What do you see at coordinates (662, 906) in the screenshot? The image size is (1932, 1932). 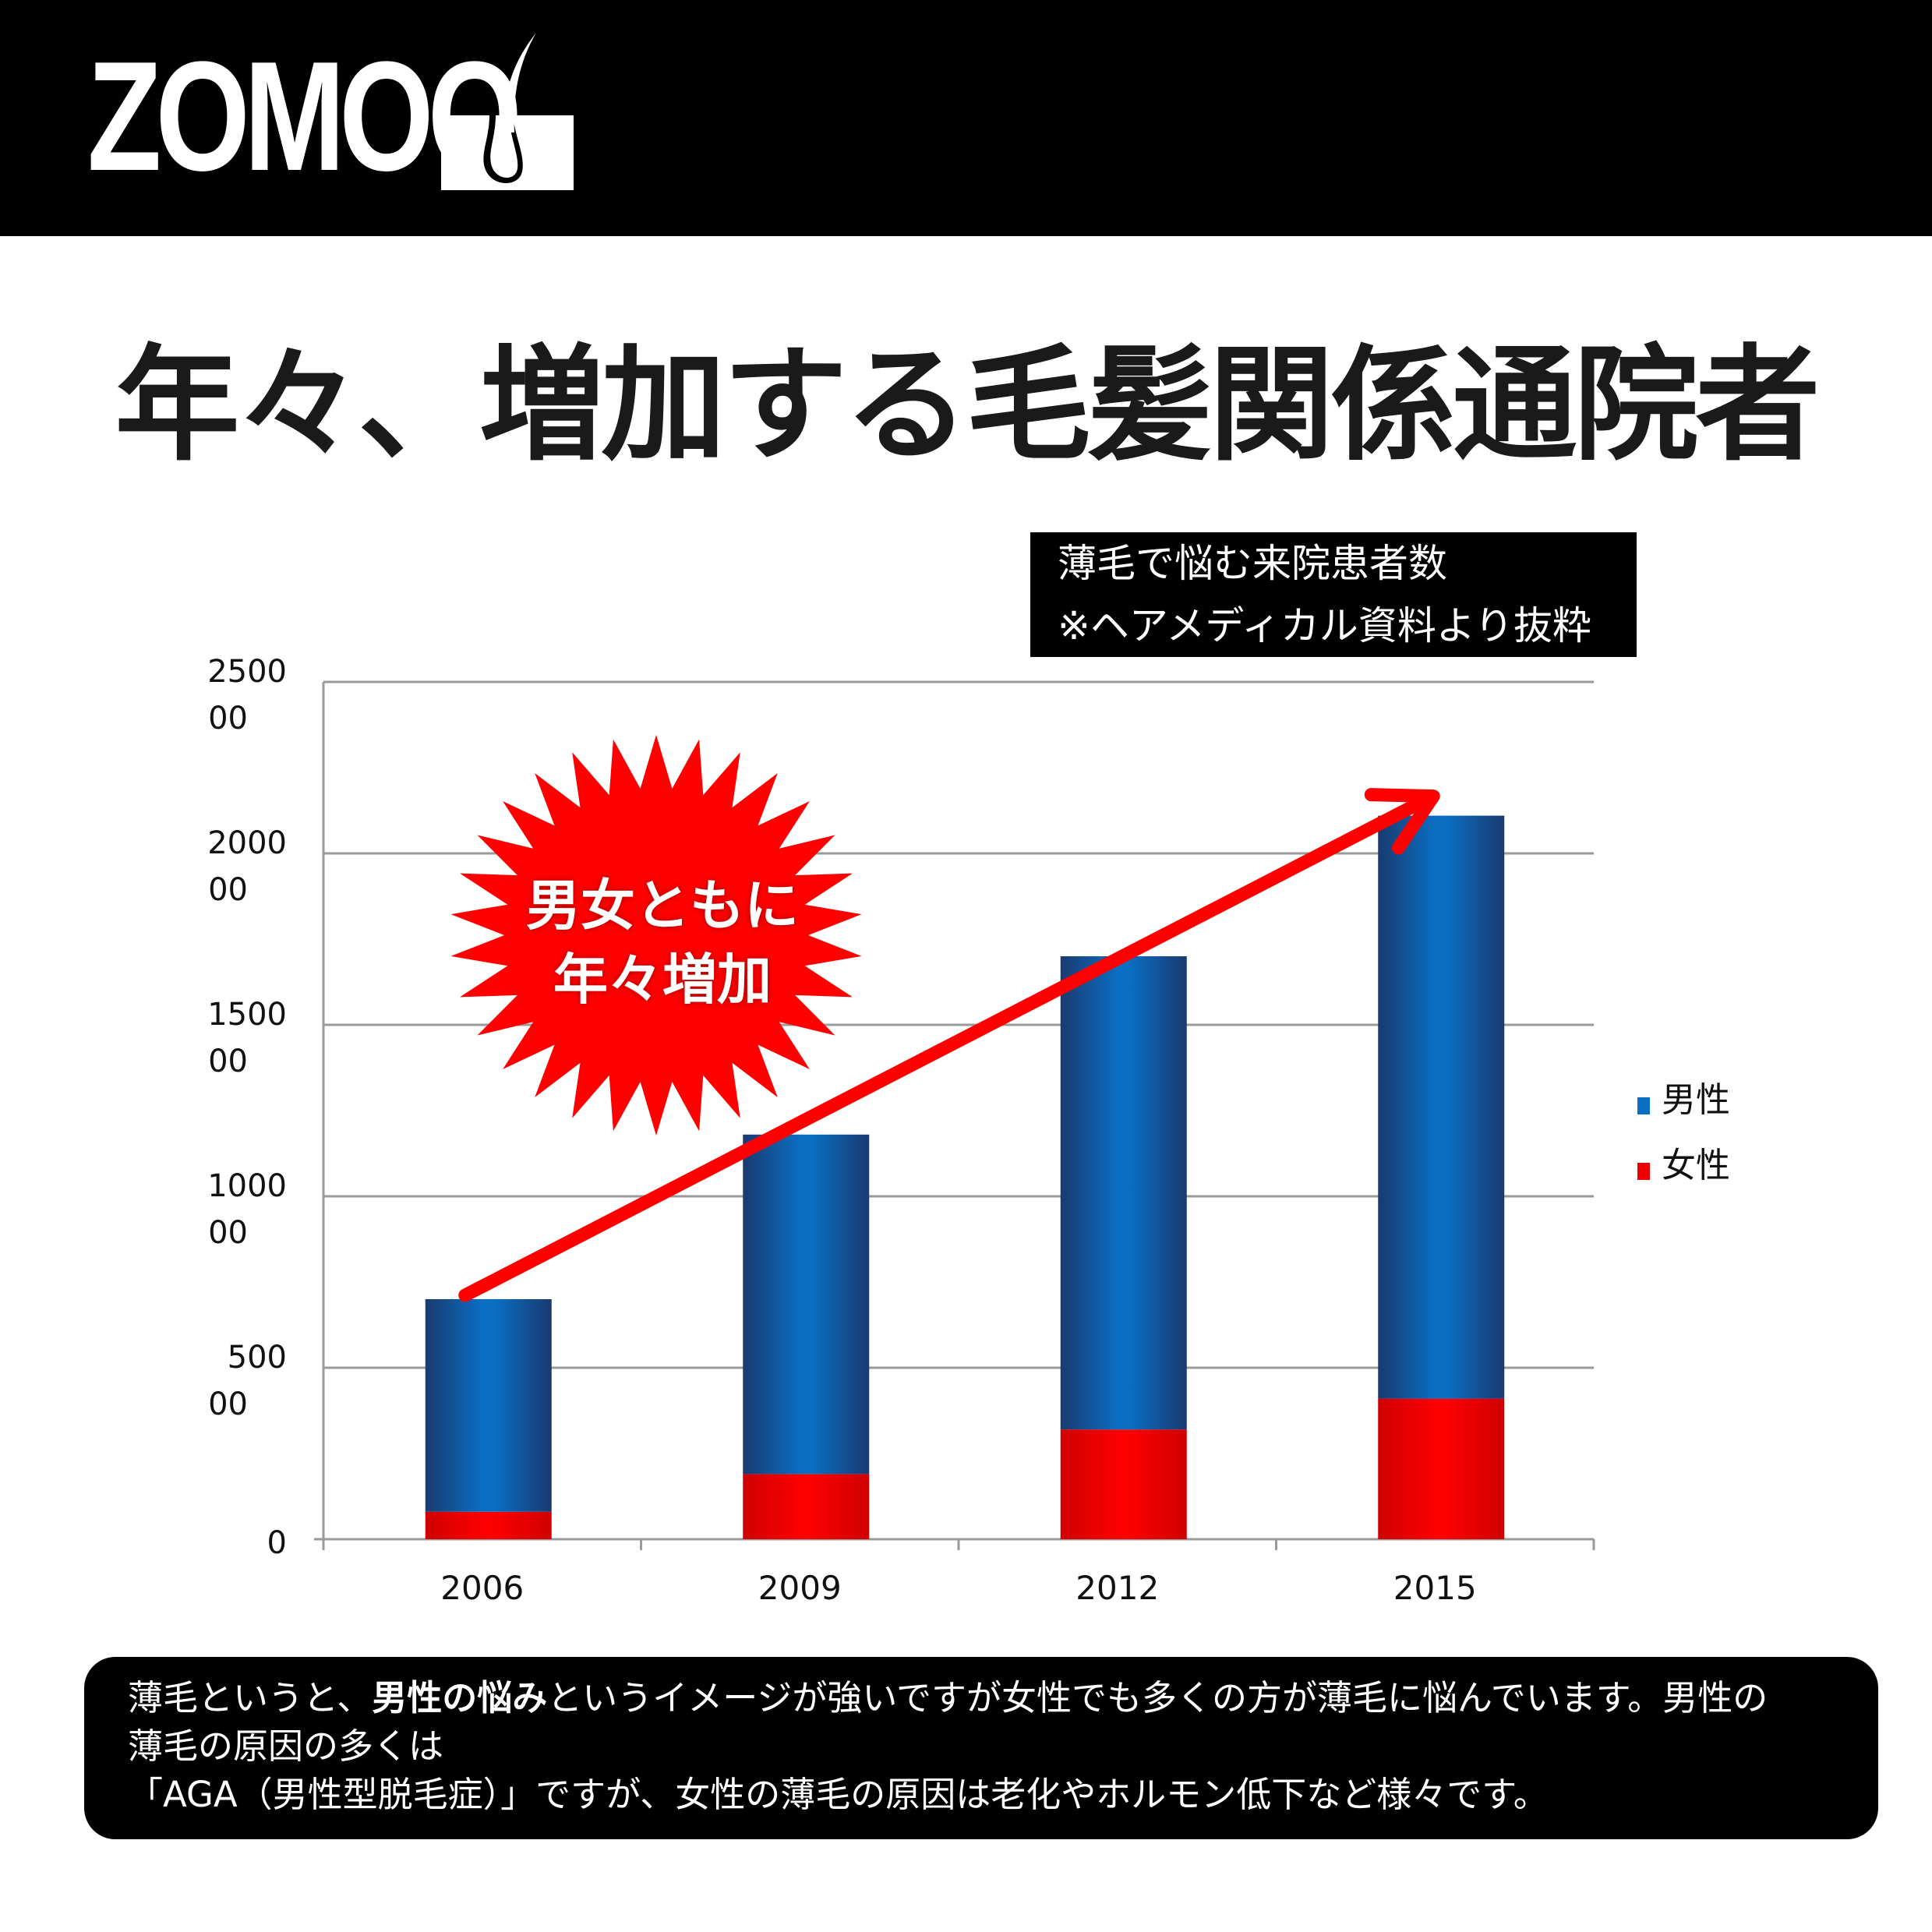 I see `starburst-line1: 男女ともに` at bounding box center [662, 906].